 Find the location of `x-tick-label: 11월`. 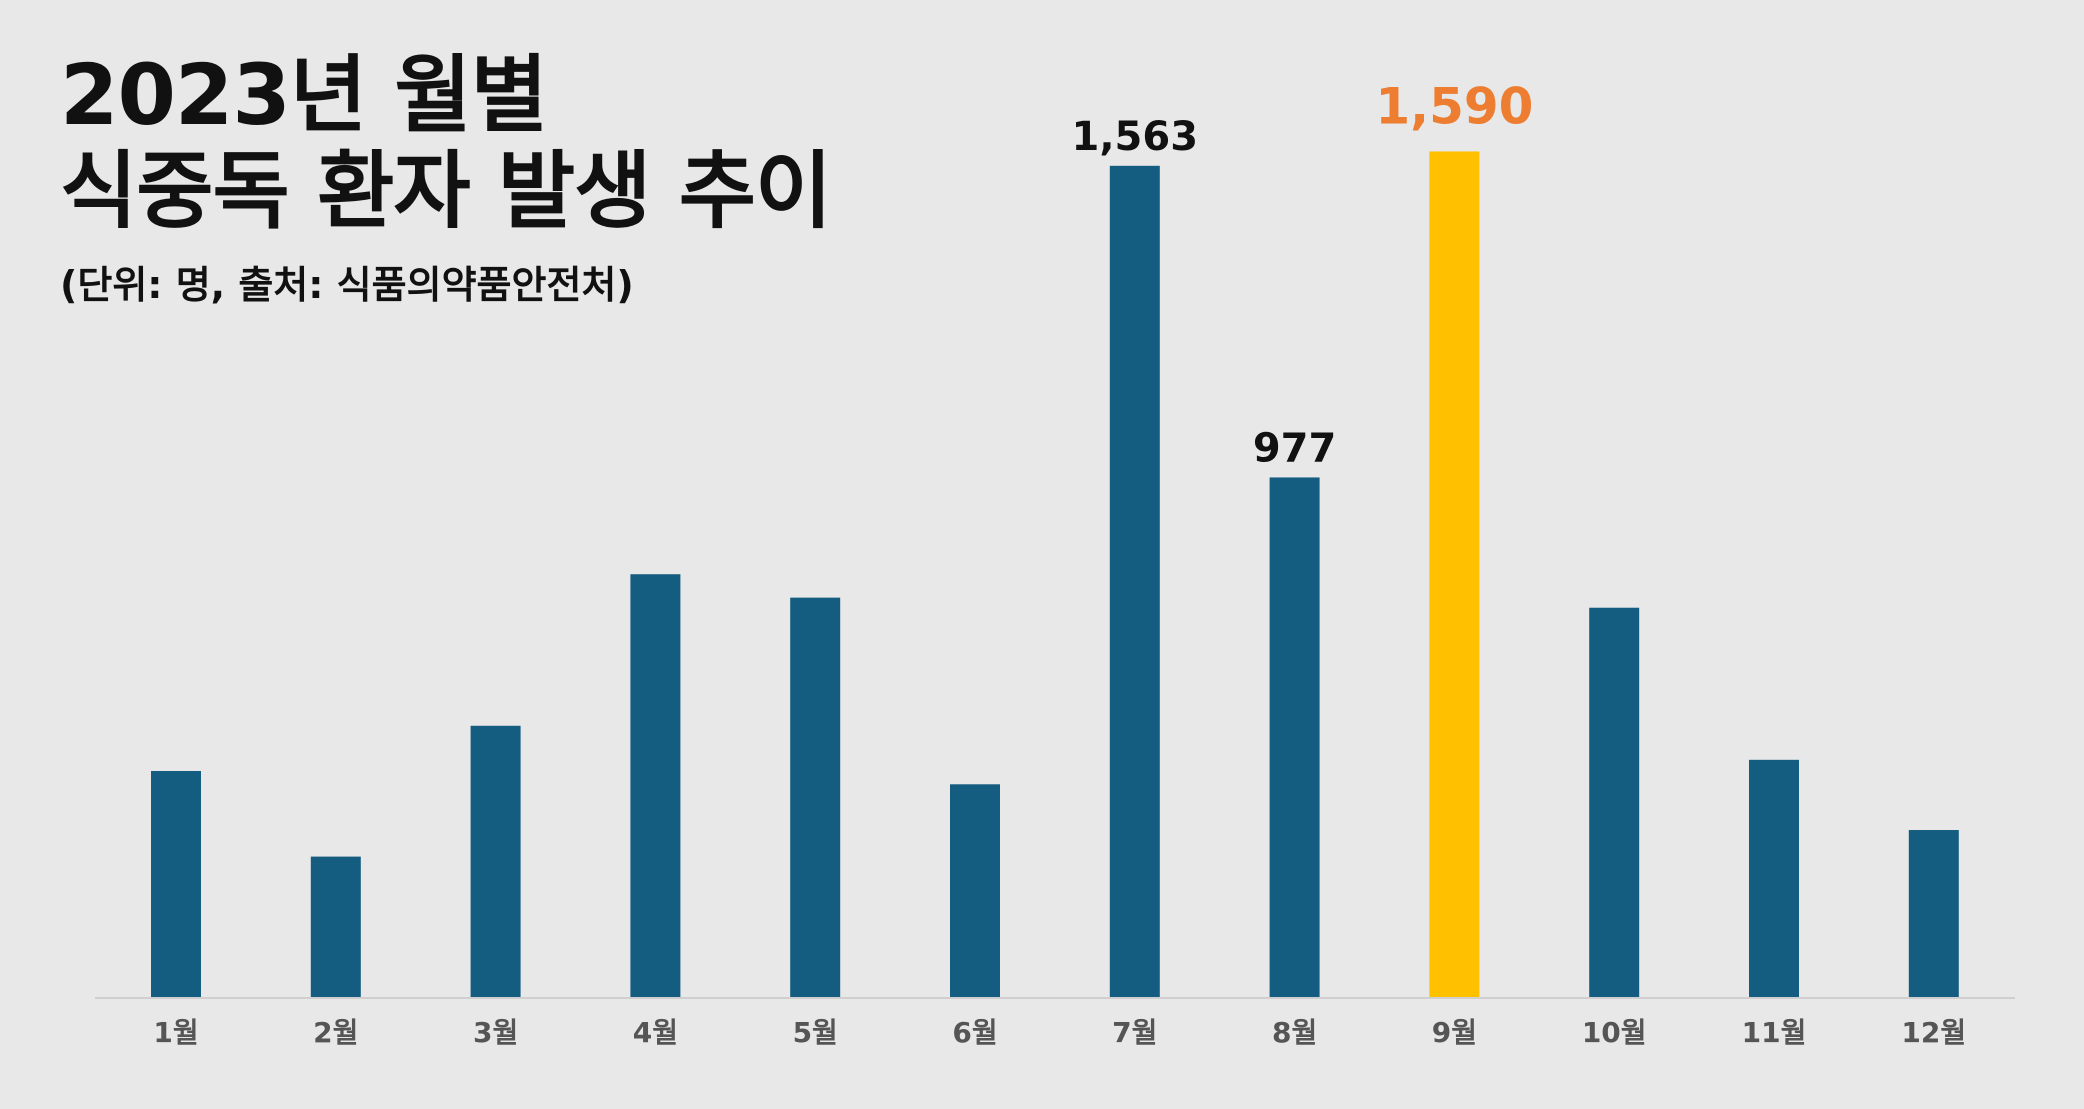

x-tick-label: 11월 is located at coordinates (1774, 1032).